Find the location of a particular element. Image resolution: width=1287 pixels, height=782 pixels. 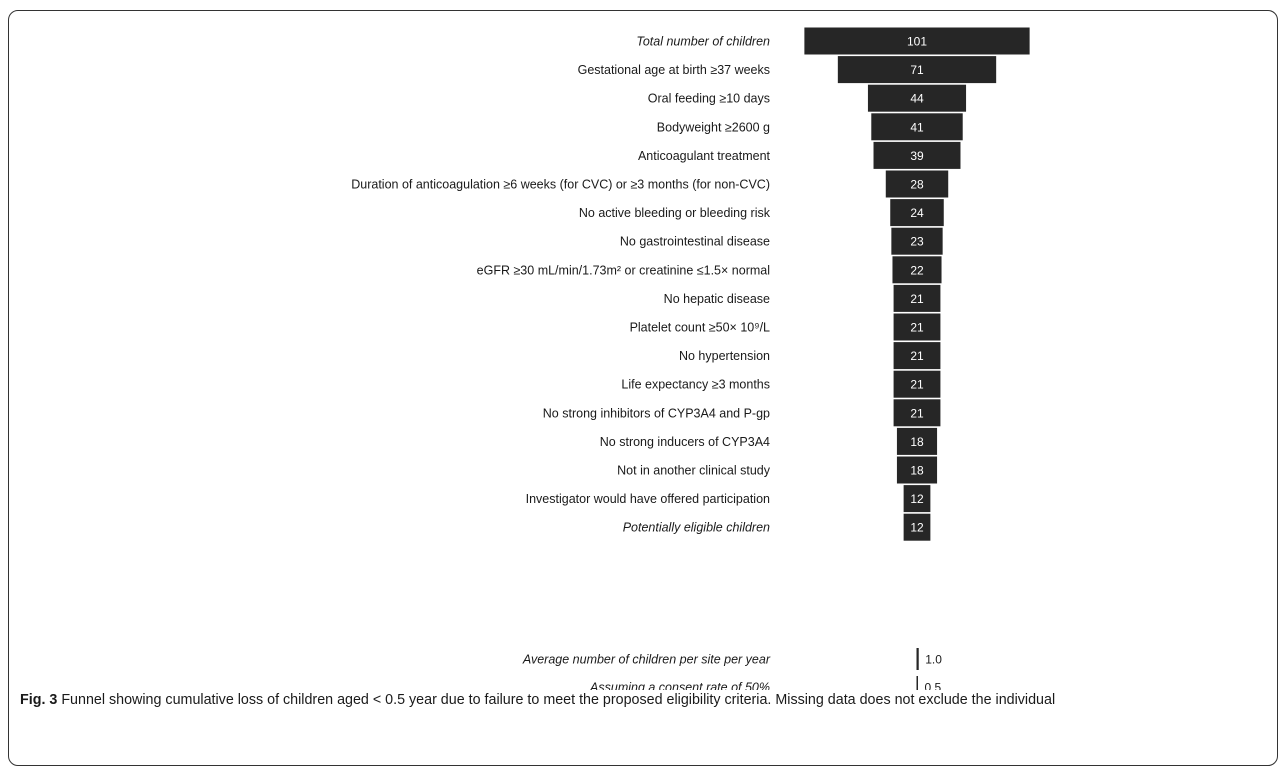

bar-value-label: 22 is located at coordinates (917, 270).